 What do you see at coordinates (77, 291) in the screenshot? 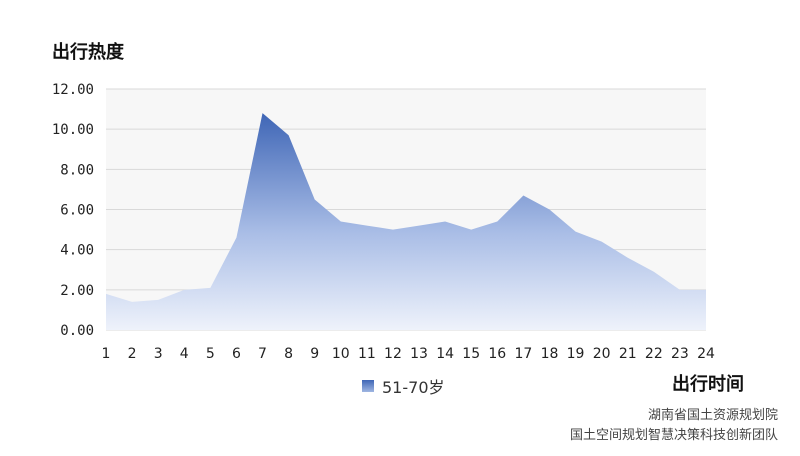
I see `y-tick-label: 2.00` at bounding box center [77, 291].